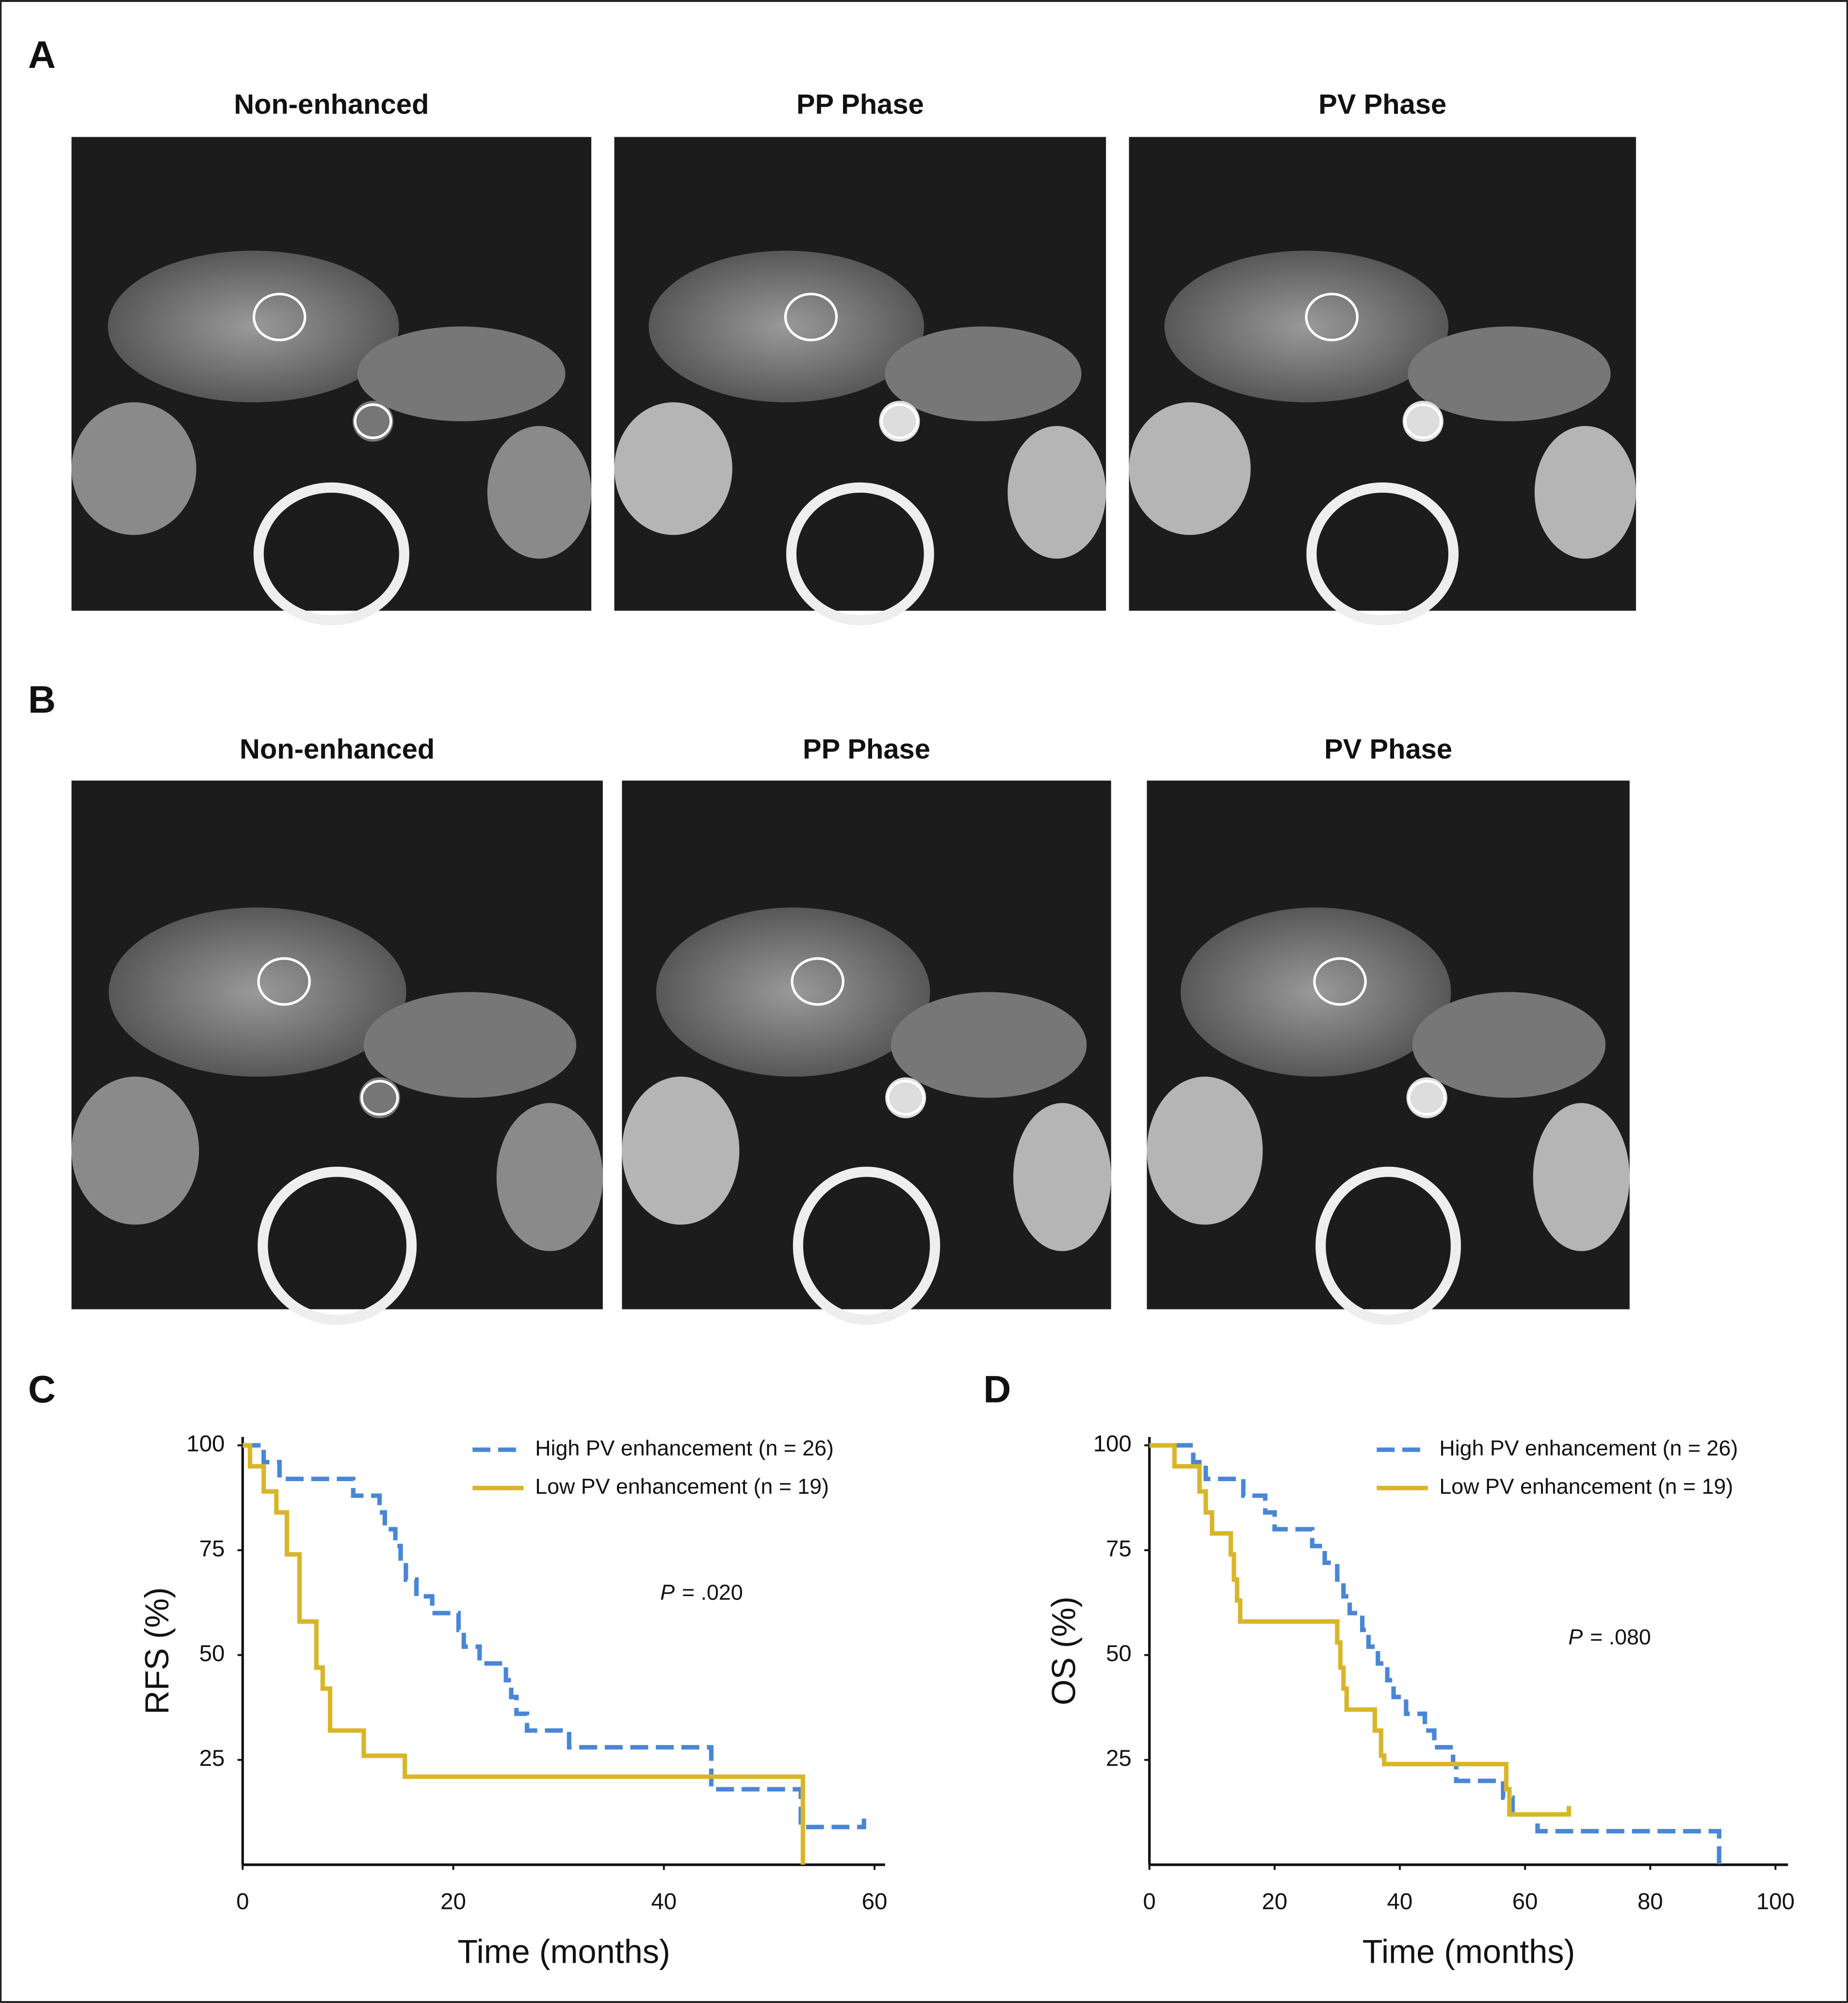  Describe the element at coordinates (42, 699) in the screenshot. I see `panel-label: B` at that location.